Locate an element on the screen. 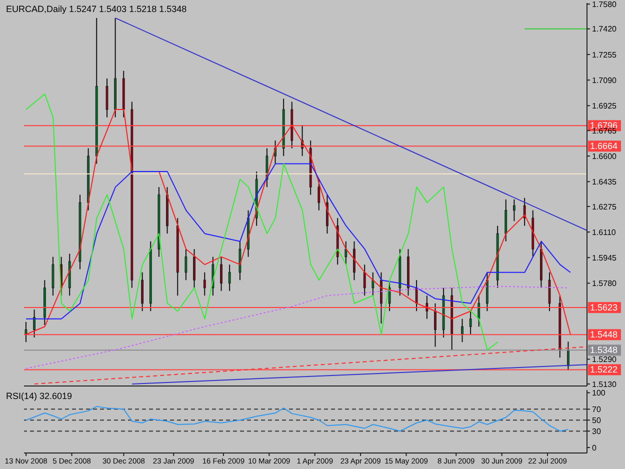 The image size is (625, 469). y-tick-label: 1.7090 is located at coordinates (605, 80).